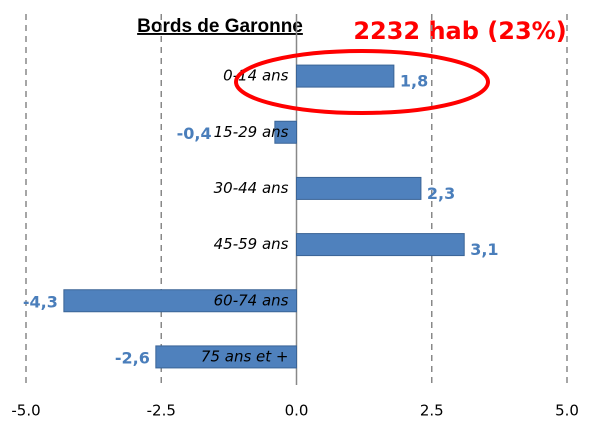 The image size is (589, 423). I want to click on category-label: 45-59 ans, so click(251, 244).